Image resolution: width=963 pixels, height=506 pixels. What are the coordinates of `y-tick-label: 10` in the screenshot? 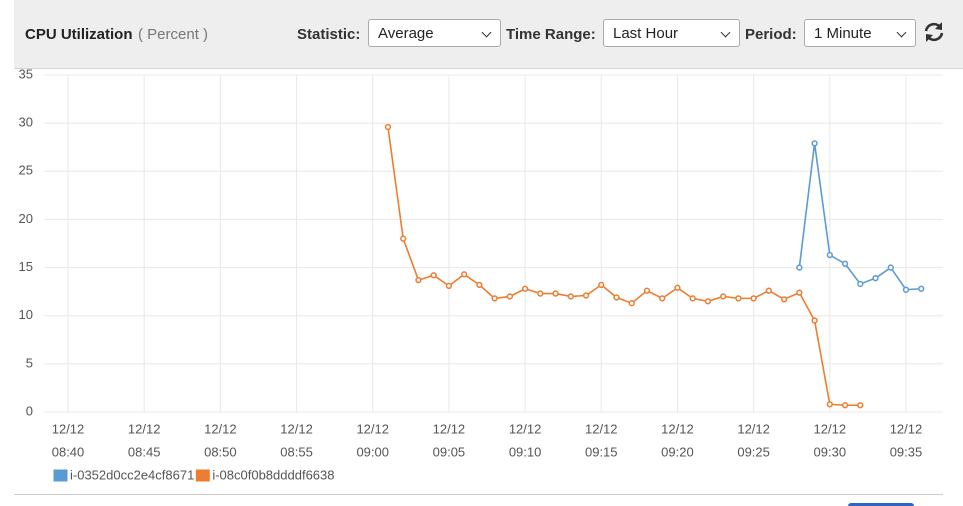 It's located at (26, 314).